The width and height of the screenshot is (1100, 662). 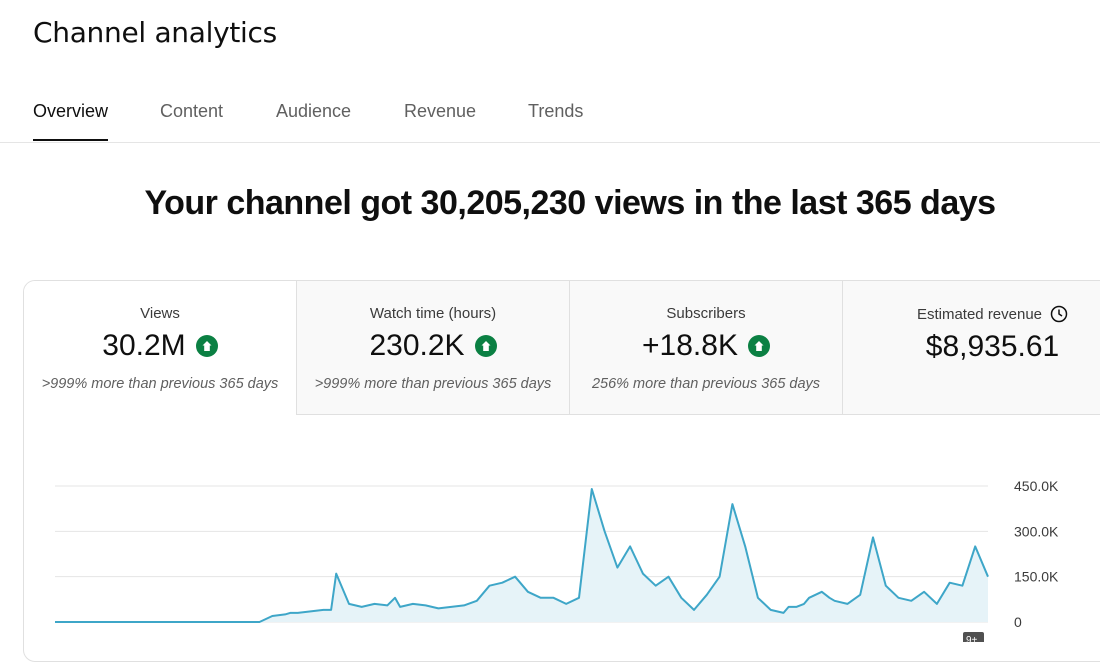 What do you see at coordinates (1036, 486) in the screenshot?
I see `y-tick-label: 450.0K` at bounding box center [1036, 486].